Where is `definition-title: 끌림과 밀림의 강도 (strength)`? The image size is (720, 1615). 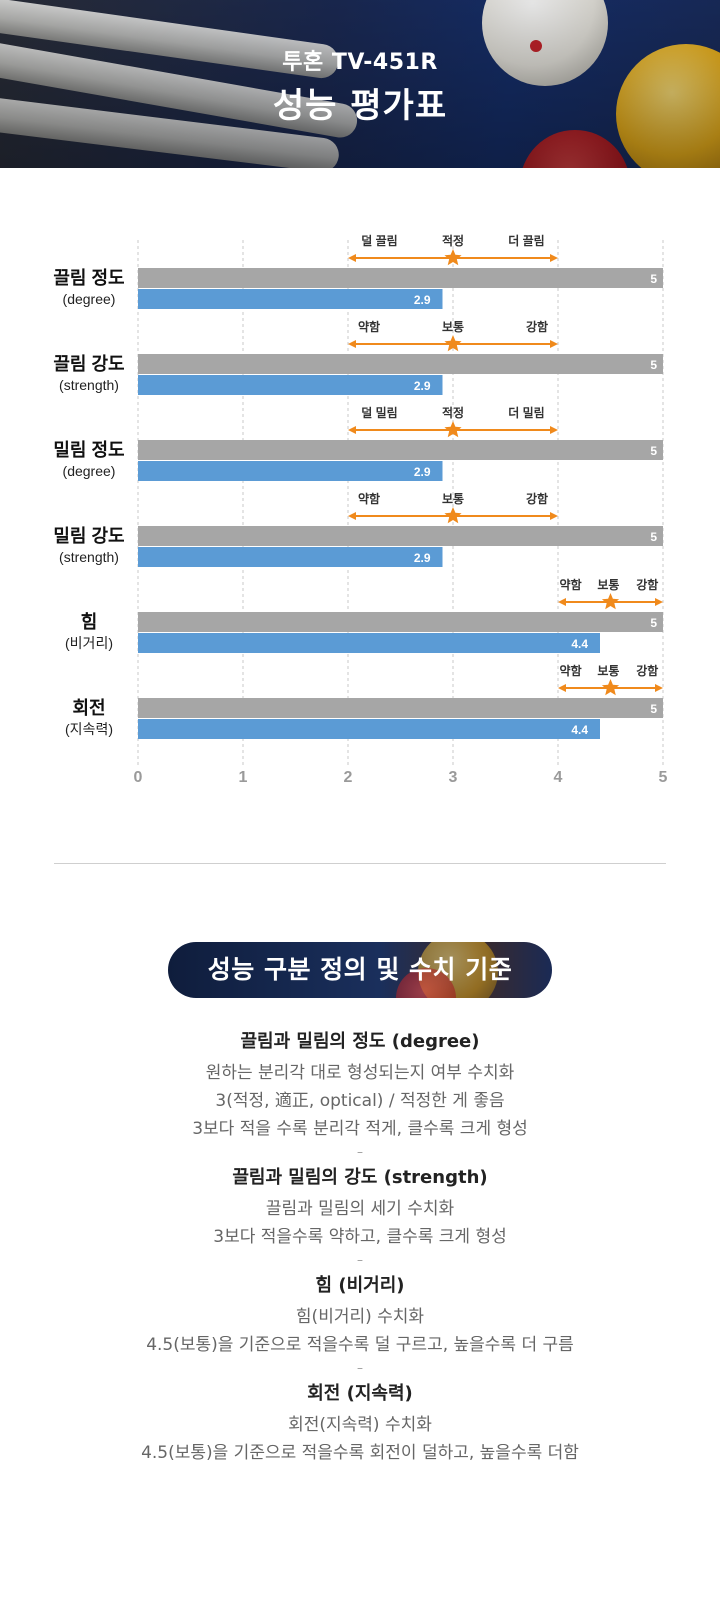
definition-title: 끌림과 밀림의 강도 (strength) is located at coordinates (360, 1177).